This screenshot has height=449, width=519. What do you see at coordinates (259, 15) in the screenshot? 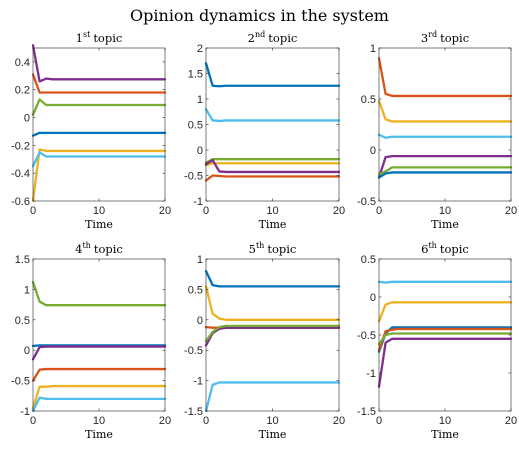
I see `figure-title: Opinion dynamics in the system` at bounding box center [259, 15].